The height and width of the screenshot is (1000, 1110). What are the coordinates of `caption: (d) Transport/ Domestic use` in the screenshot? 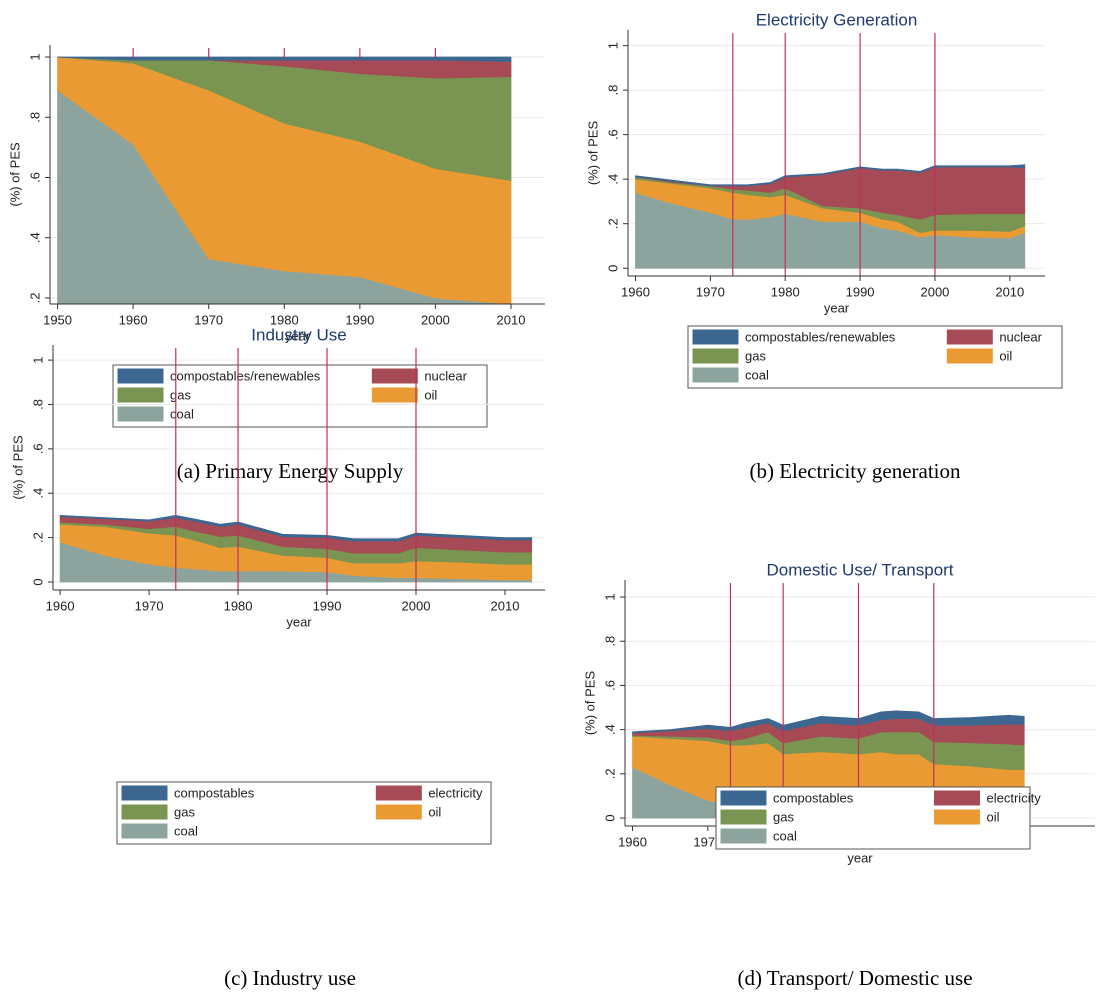 It's located at (854, 978).